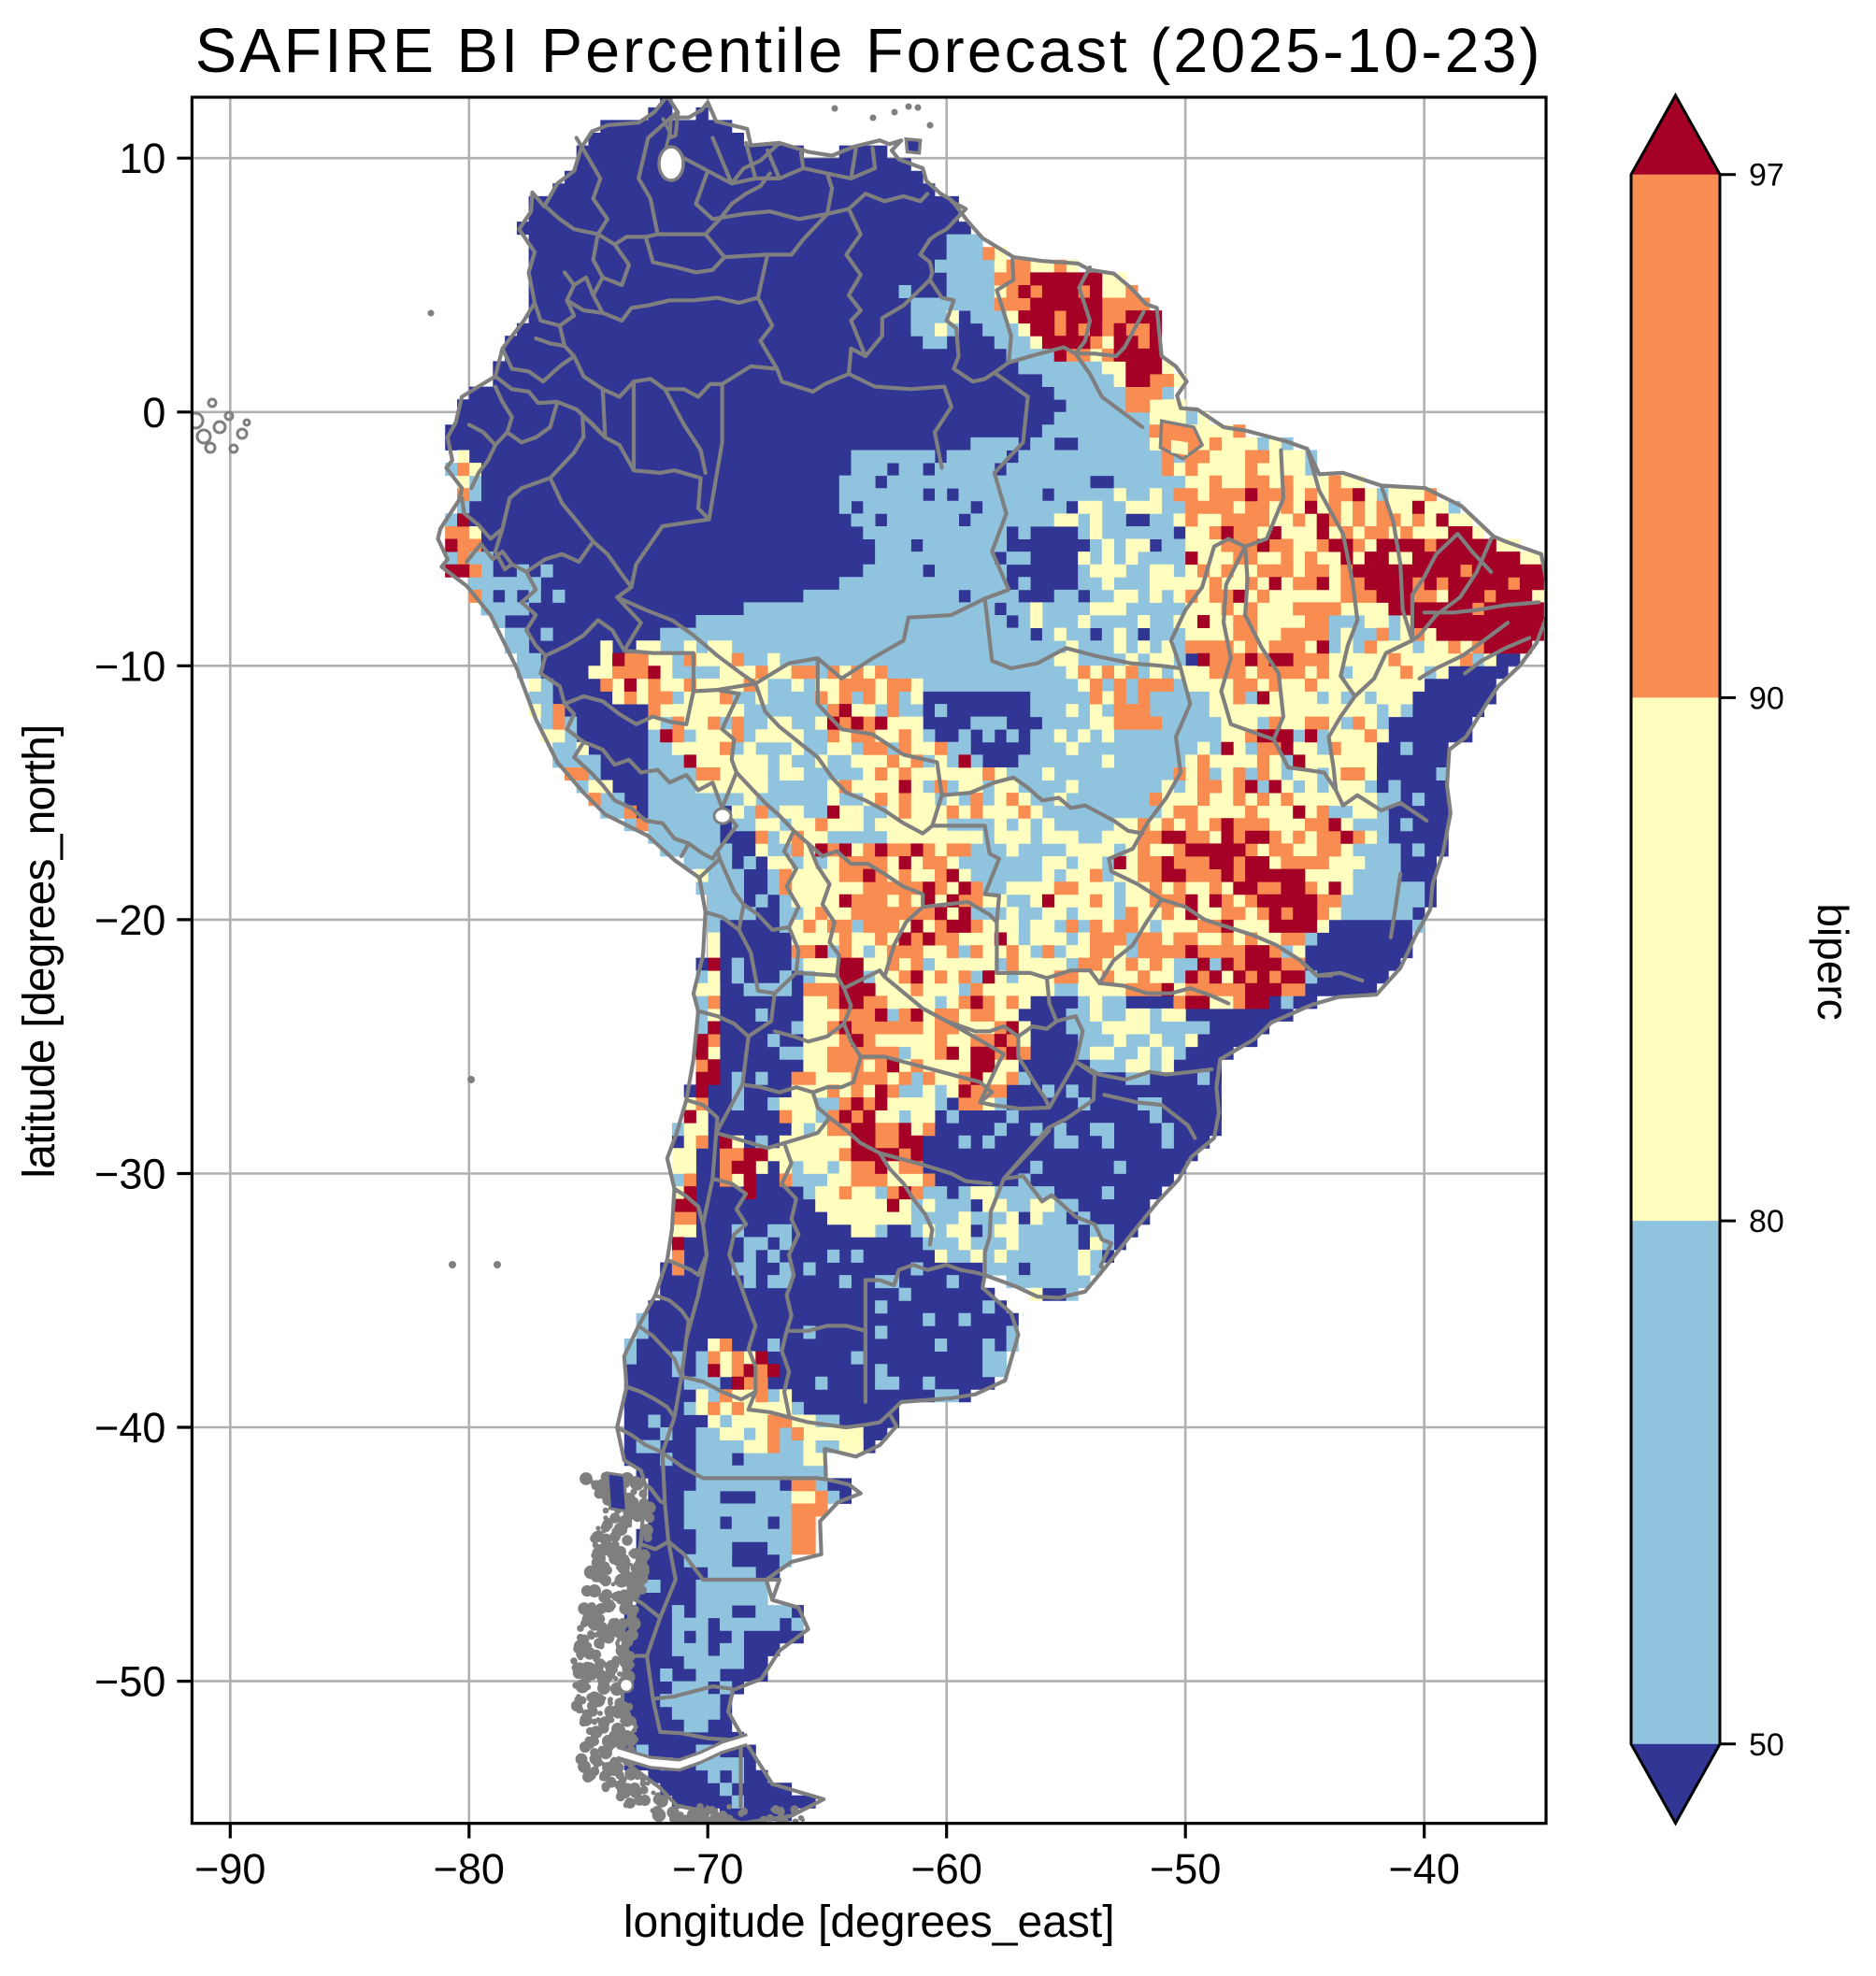 The image size is (1876, 1976). I want to click on svg-text: biperc, so click(1833, 962).